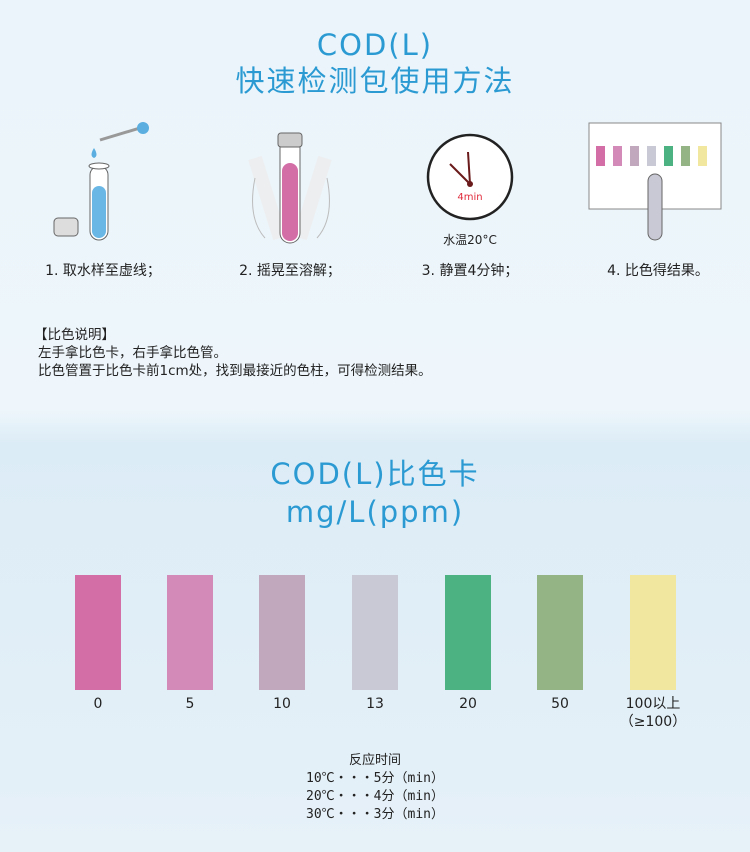 This screenshot has width=750, height=852. I want to click on swatch-label: 10, so click(282, 704).